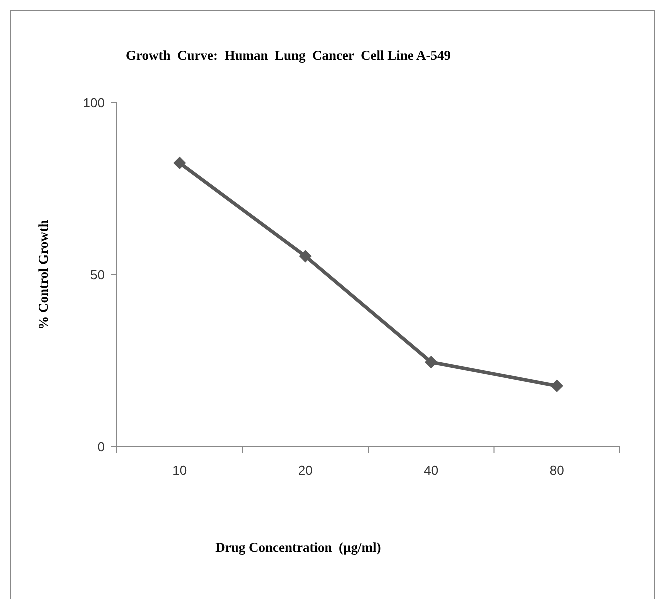 This screenshot has width=659, height=599. I want to click on x-tick-label: 10, so click(180, 470).